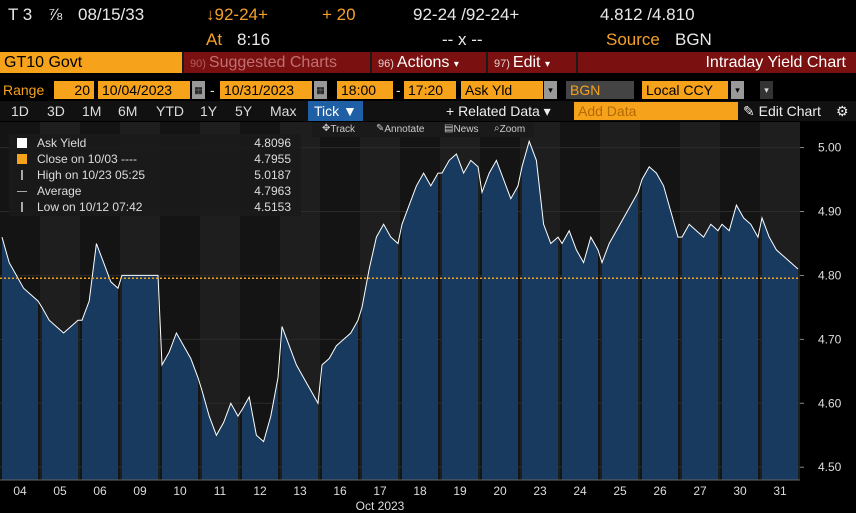 Image resolution: width=856 pixels, height=513 pixels. I want to click on x-tick-label: 12, so click(260, 491).